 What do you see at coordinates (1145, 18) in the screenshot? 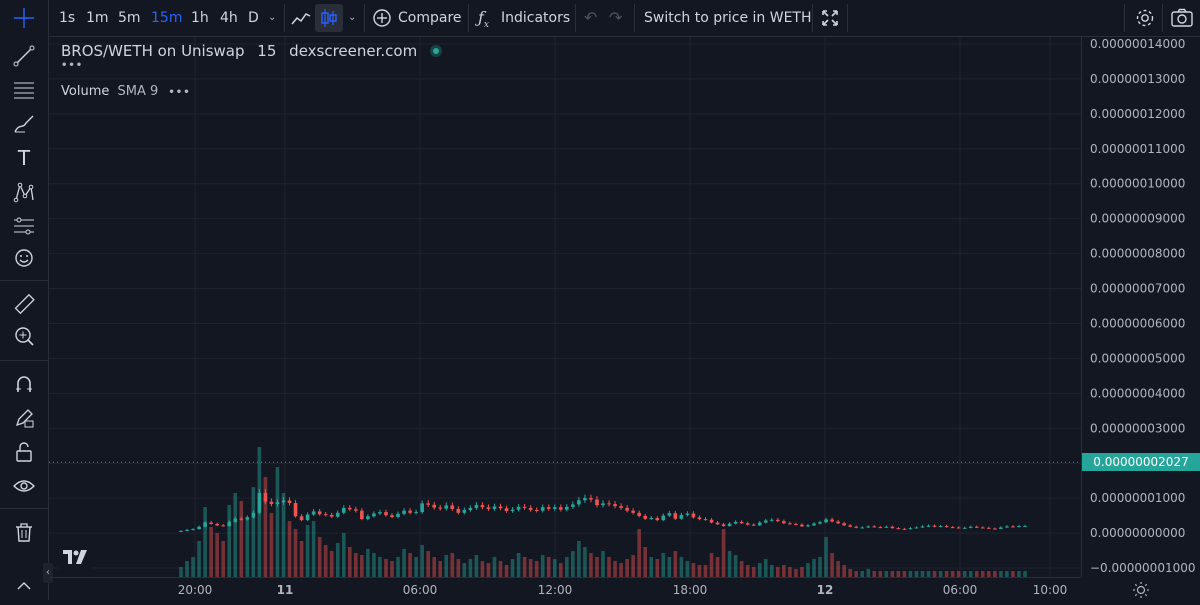
I see `settings-gear-icon` at bounding box center [1145, 18].